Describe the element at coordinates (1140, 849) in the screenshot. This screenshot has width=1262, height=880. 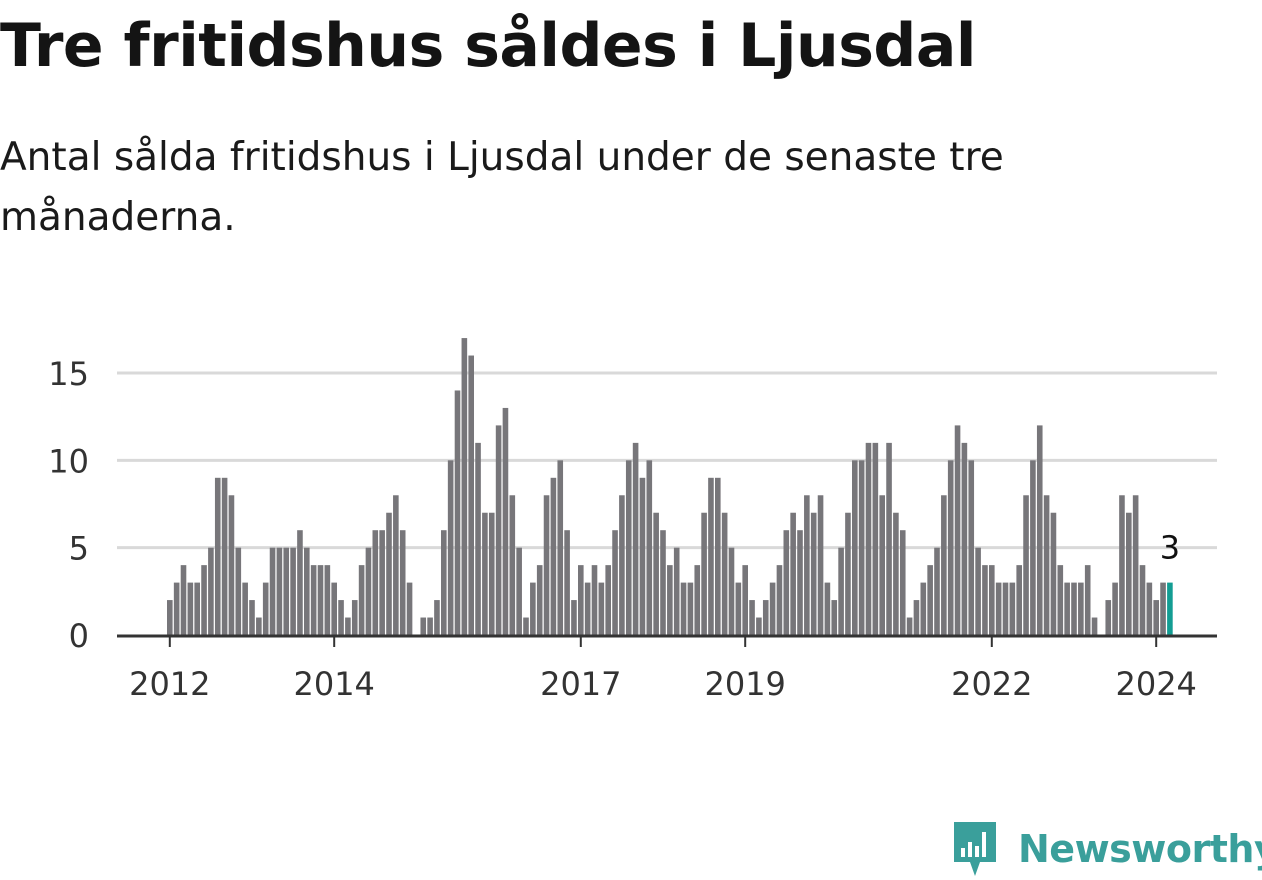
I see `brand-name: Newsworthy` at that location.